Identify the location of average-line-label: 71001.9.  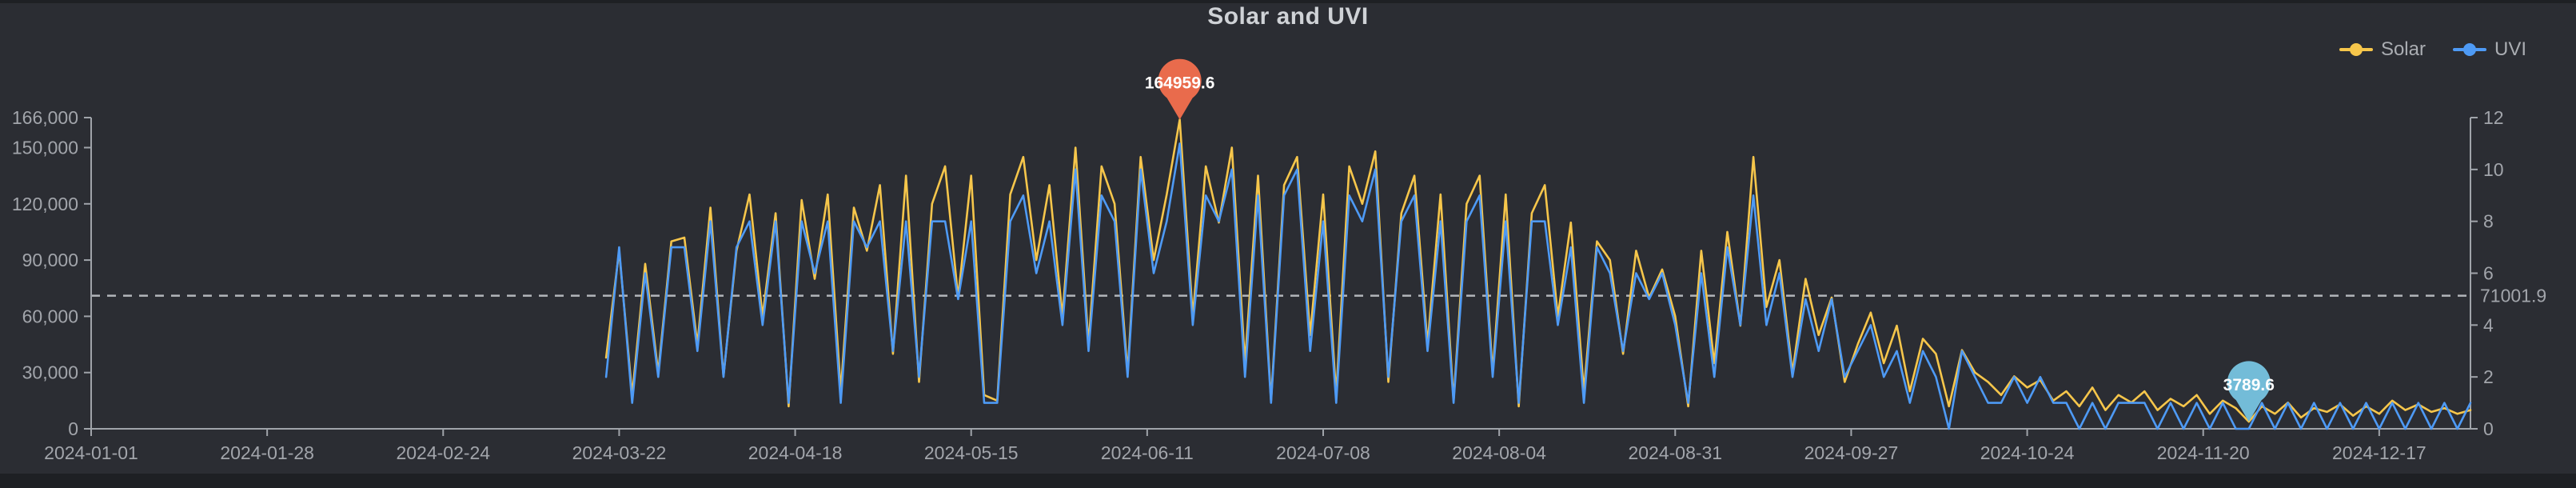
(2513, 296).